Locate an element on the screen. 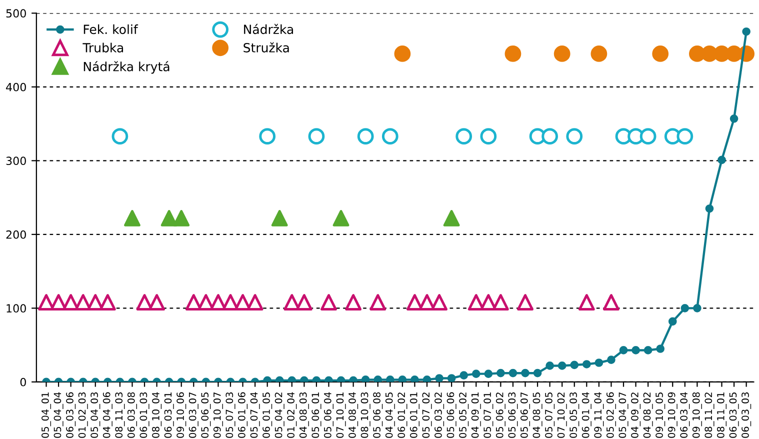 Image resolution: width=759 pixels, height=439 pixels. x-tick-label: 07_10_02 is located at coordinates (562, 415).